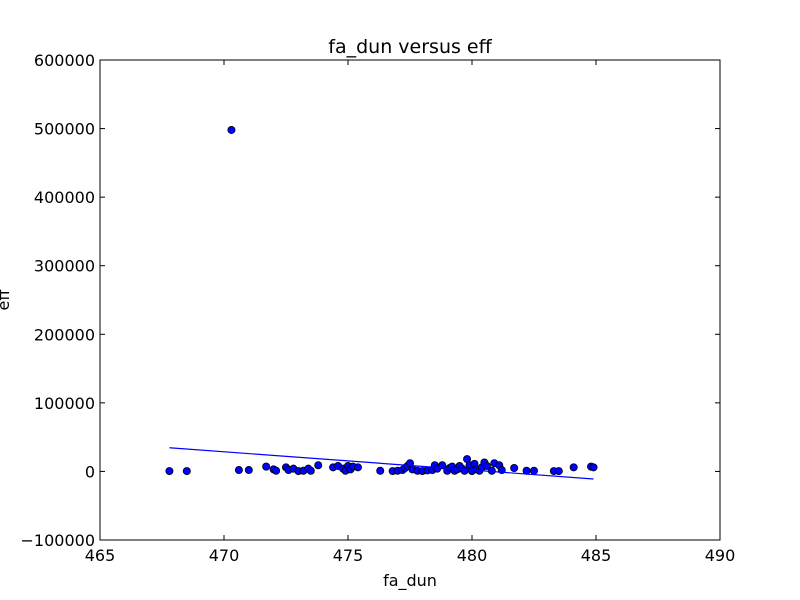  Describe the element at coordinates (64, 334) in the screenshot. I see `y-tick-label: 200000` at that location.